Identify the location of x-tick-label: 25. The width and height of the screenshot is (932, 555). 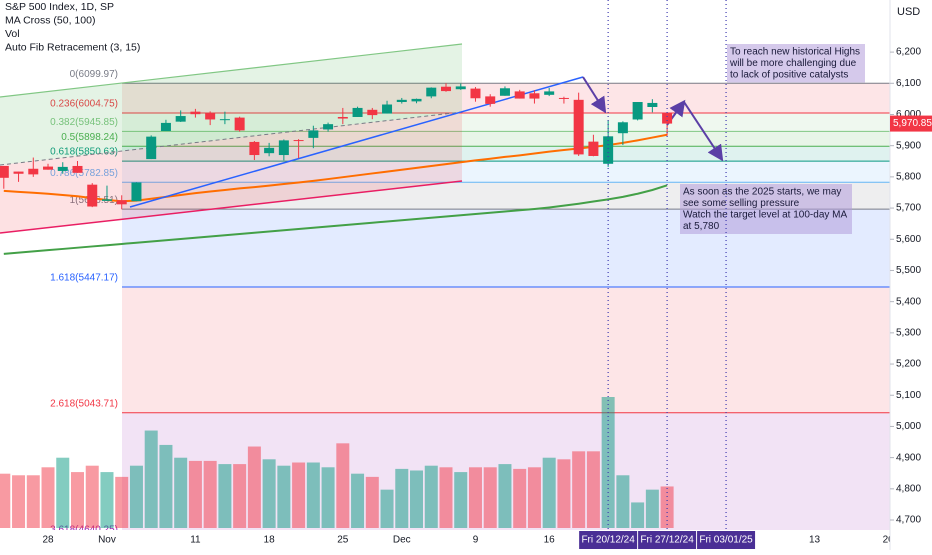
(343, 540).